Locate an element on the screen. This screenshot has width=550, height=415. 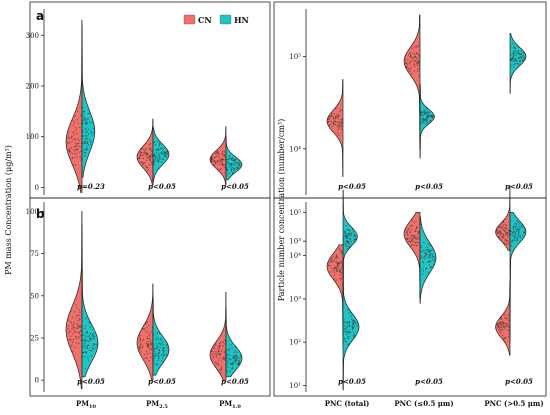
legend: CN HN is located at coordinates (216, 19).